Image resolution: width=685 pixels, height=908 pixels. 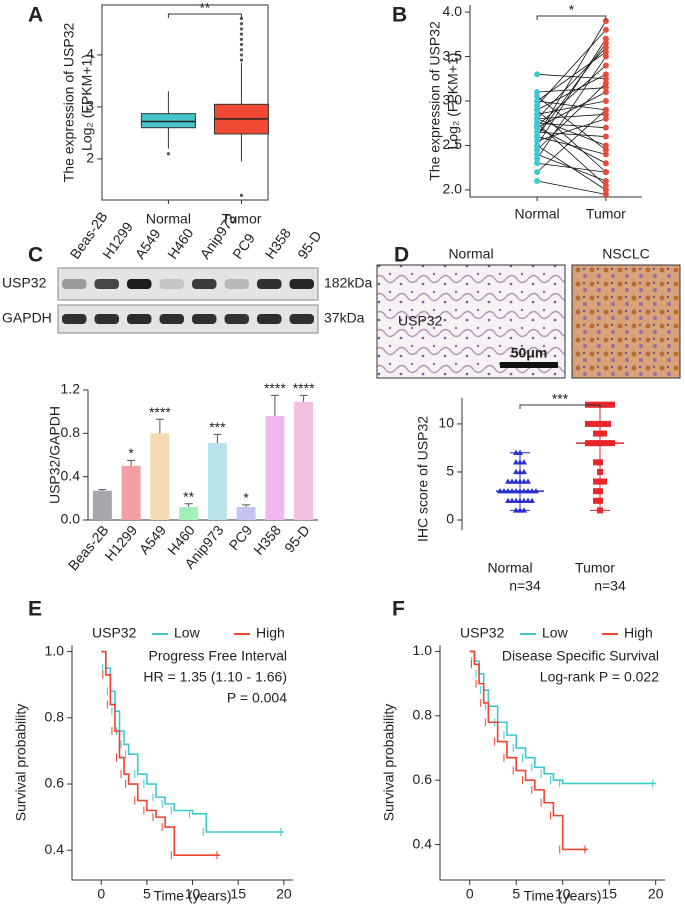 What do you see at coordinates (168, 219) in the screenshot?
I see `x-tick-label: Normal` at bounding box center [168, 219].